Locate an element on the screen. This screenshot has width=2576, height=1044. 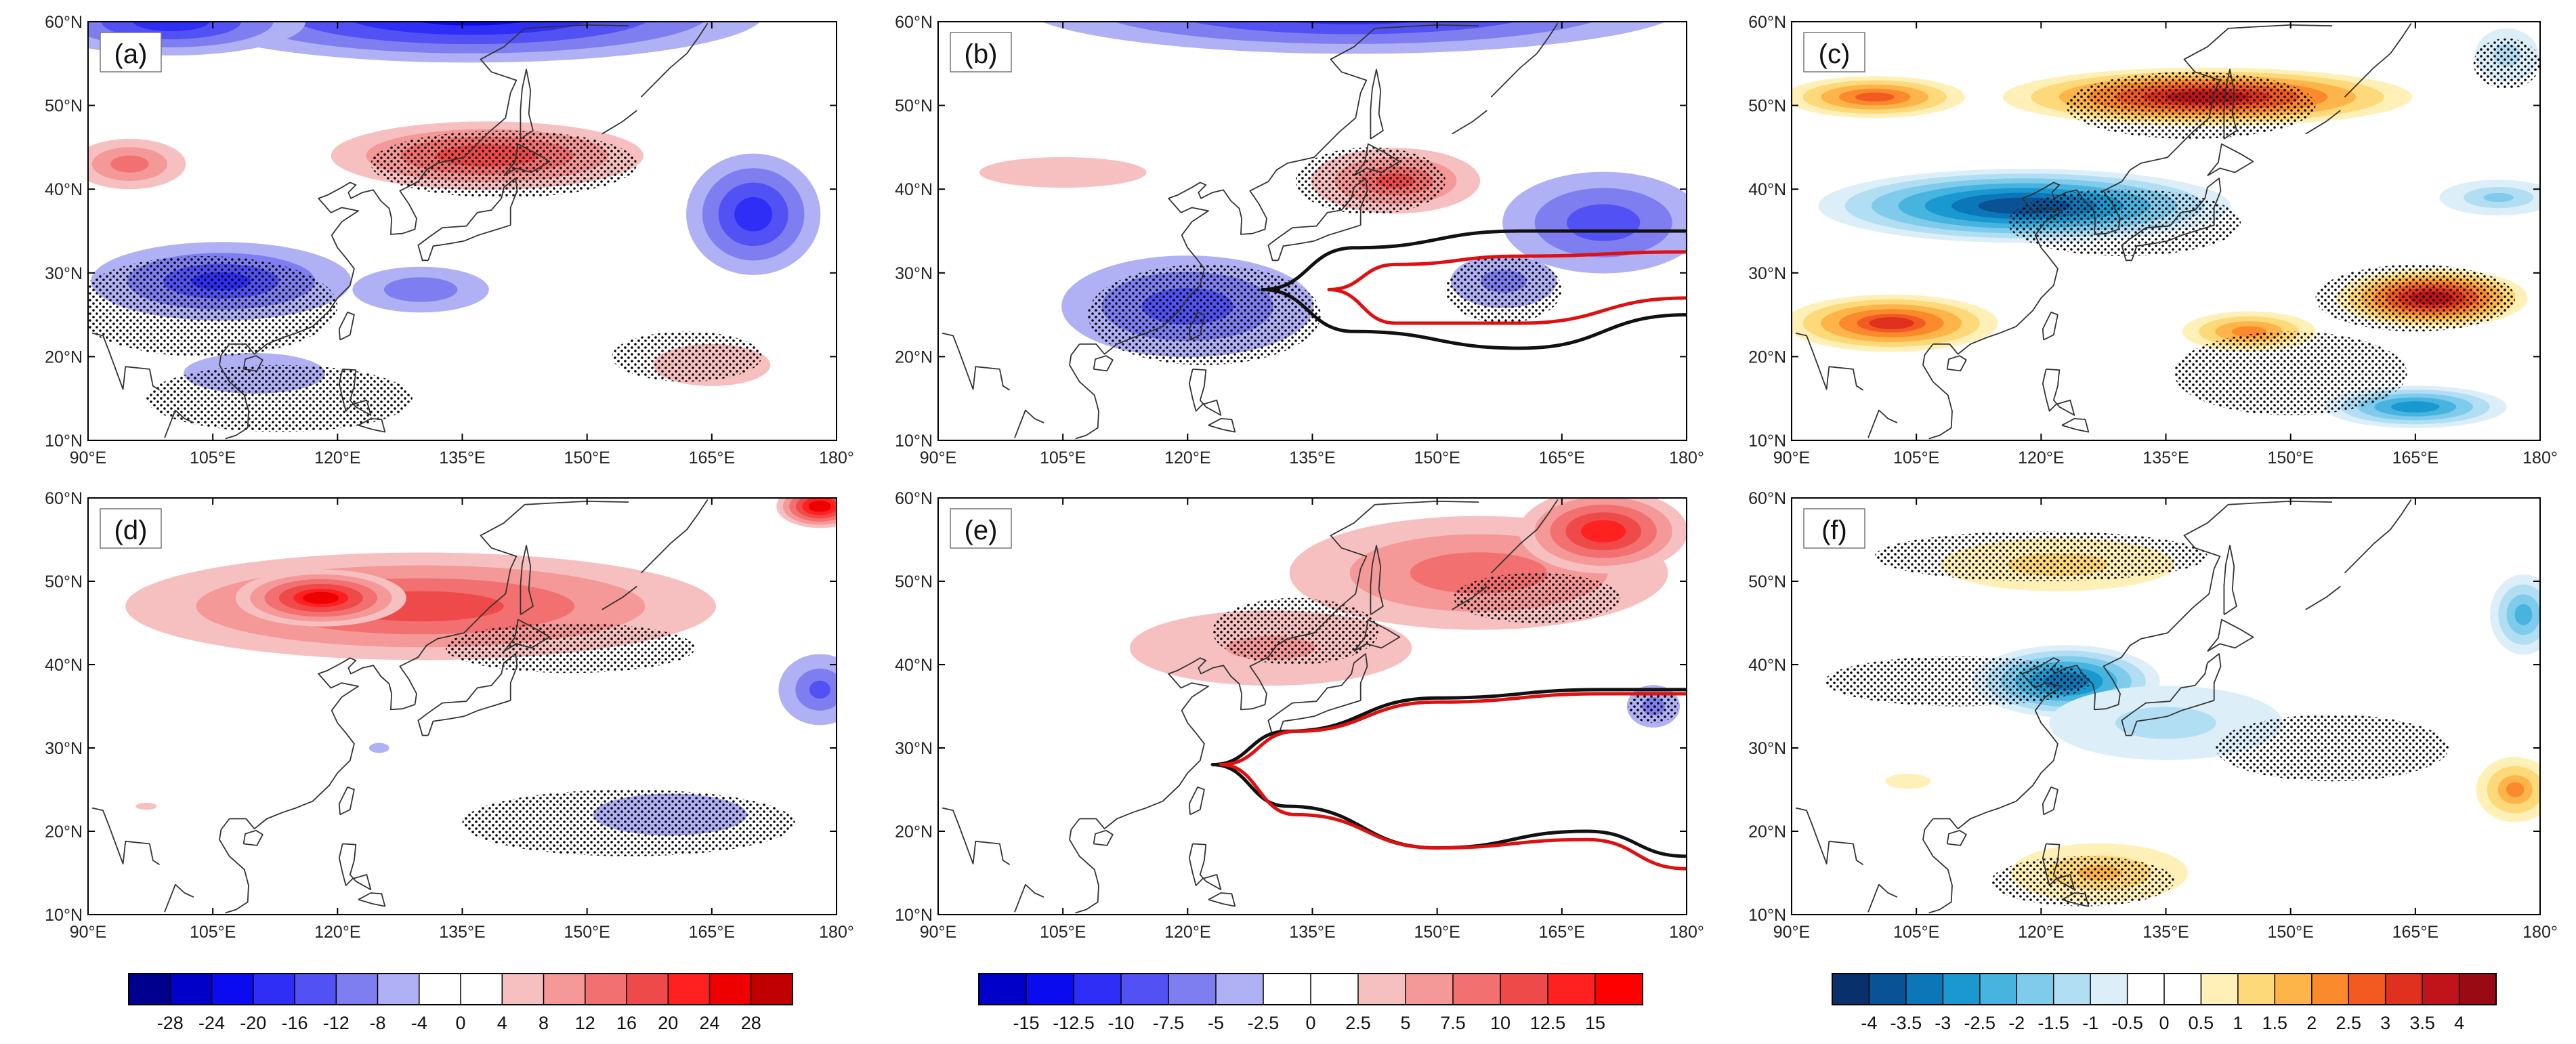
colorbar-label: -4 is located at coordinates (419, 1023).